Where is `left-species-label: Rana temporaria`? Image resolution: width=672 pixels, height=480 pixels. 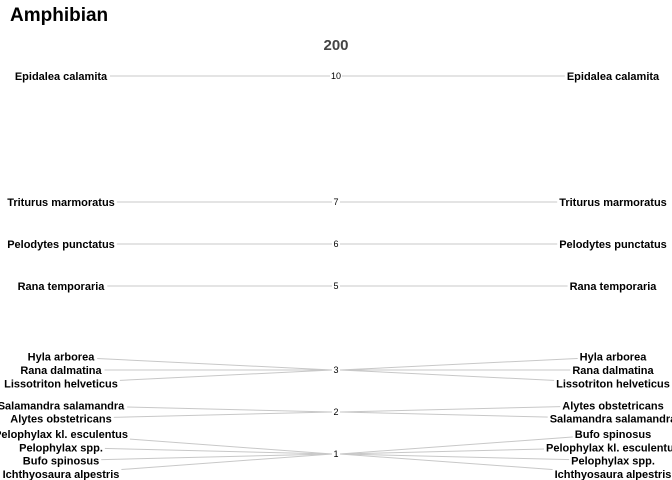 left-species-label: Rana temporaria is located at coordinates (62, 287).